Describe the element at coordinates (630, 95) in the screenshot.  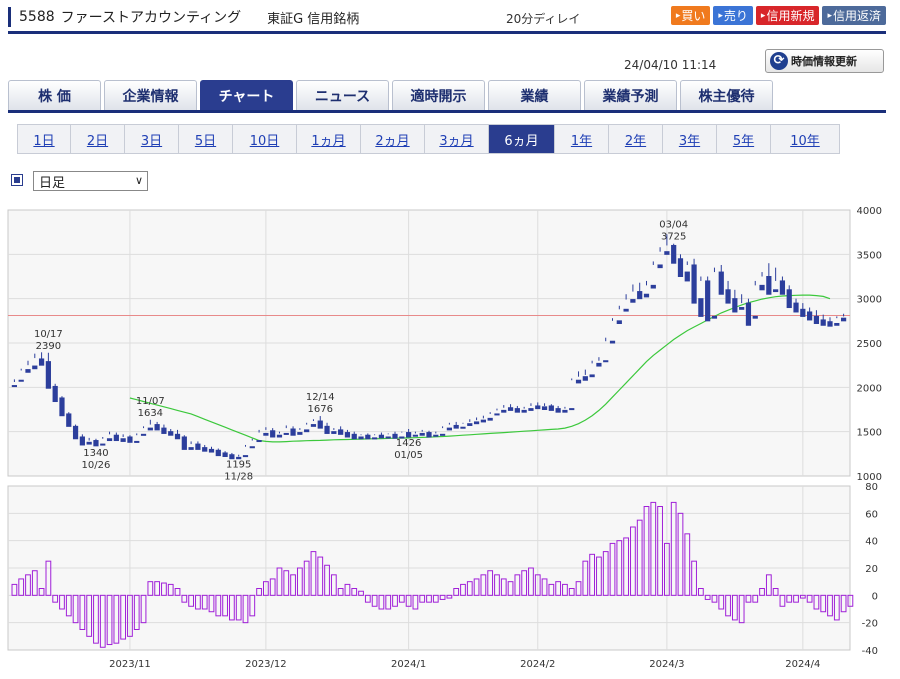
I see `tab-forecast: 業績予測` at that location.